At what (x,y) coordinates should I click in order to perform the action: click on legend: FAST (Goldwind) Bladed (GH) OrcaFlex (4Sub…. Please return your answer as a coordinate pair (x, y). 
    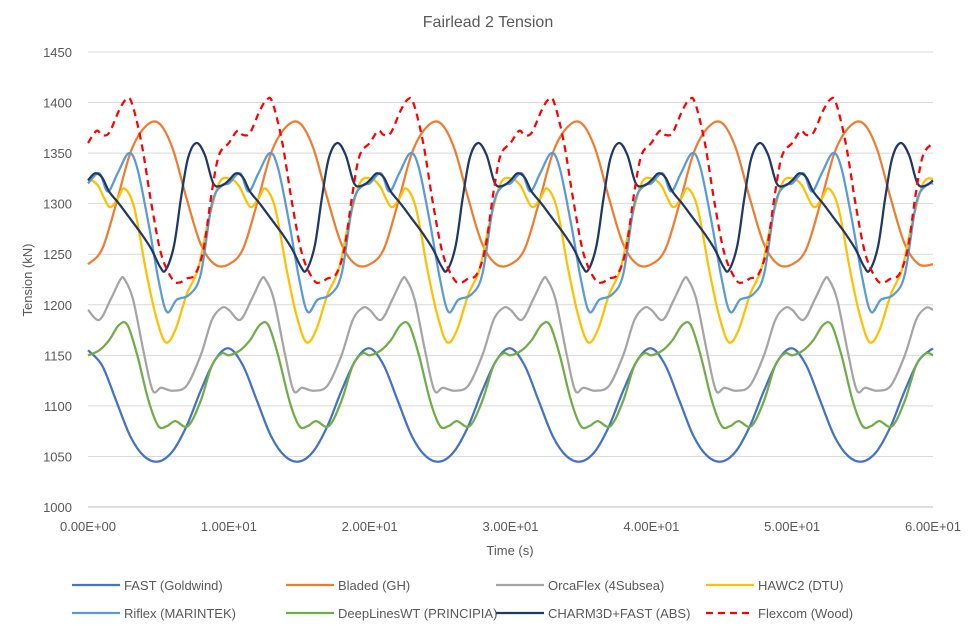
    Looking at the image, I should click on (462, 599).